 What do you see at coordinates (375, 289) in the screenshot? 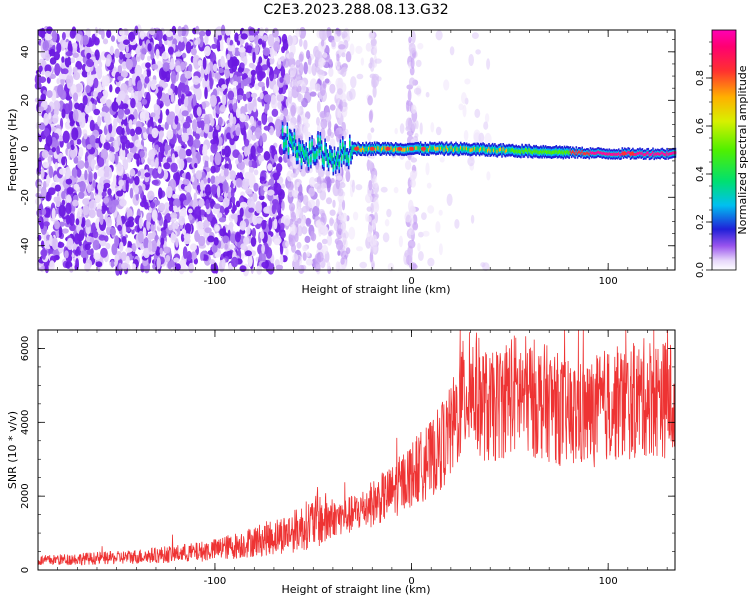
I see `spectrogram-xlabel: Height of straight line (km)` at bounding box center [375, 289].